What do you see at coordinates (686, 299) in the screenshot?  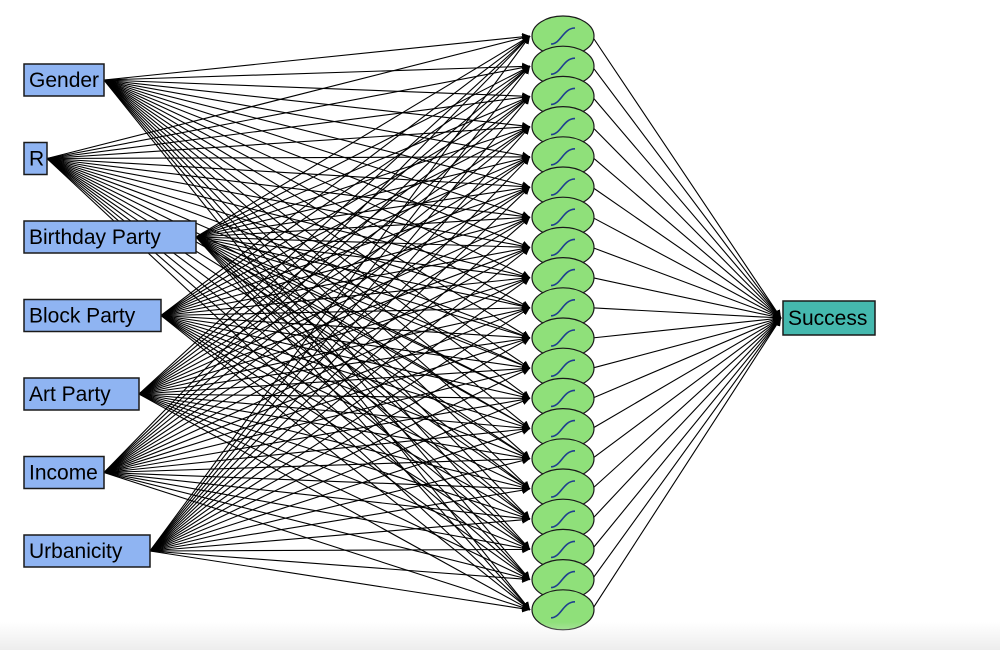 I see `edge-hidden-8-output` at bounding box center [686, 299].